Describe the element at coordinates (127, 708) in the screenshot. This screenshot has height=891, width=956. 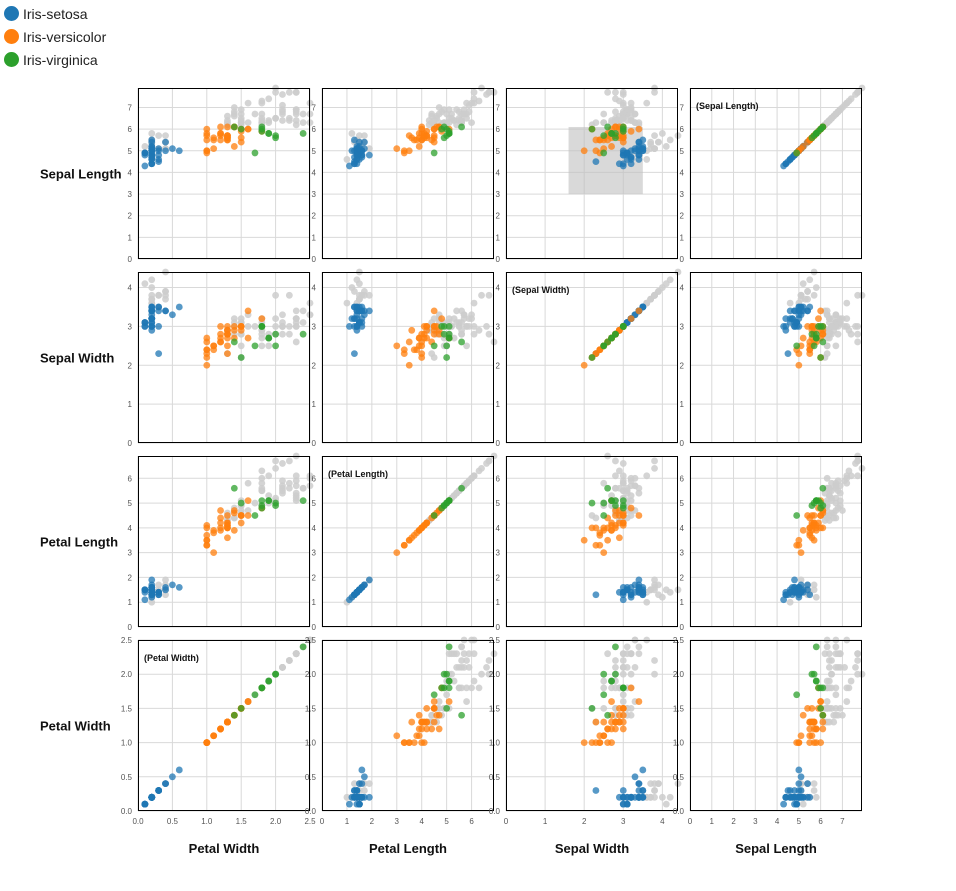
I see `y-tick-label: 1.5` at that location.